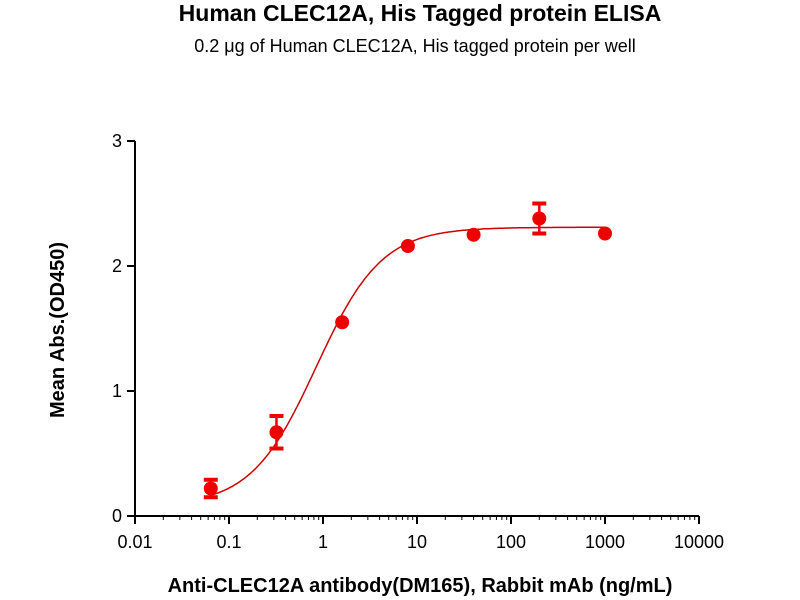  I want to click on x-tick-label: 1000, so click(605, 542).